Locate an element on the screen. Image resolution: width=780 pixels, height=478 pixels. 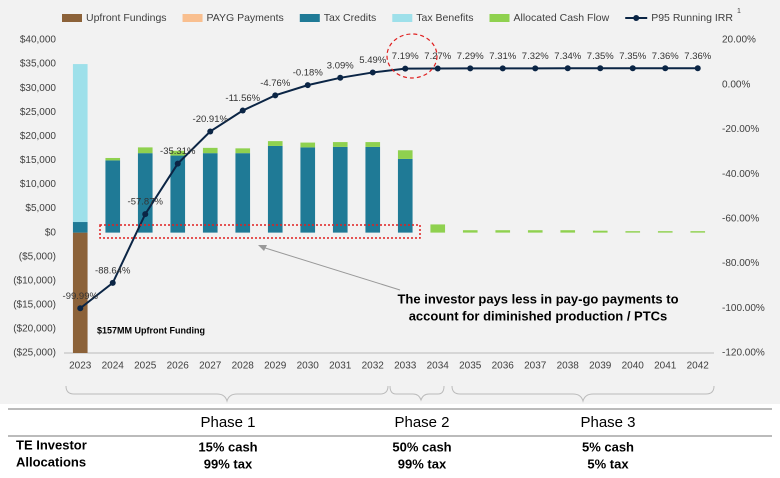
x-tick-label: 2037 is located at coordinates (535, 366).